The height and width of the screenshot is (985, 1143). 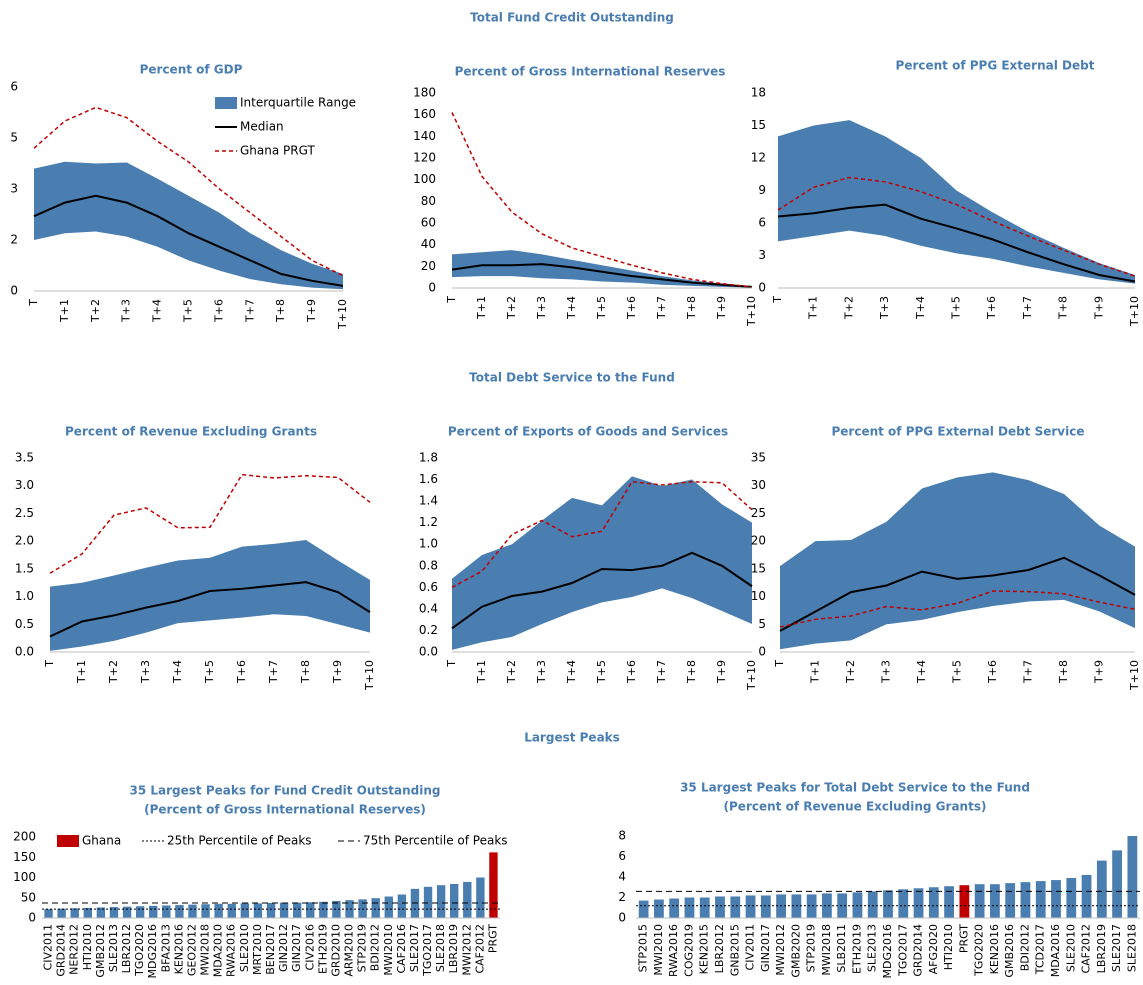 What do you see at coordinates (750, 947) in the screenshot?
I see `x-tick-label: CIV2011` at bounding box center [750, 947].